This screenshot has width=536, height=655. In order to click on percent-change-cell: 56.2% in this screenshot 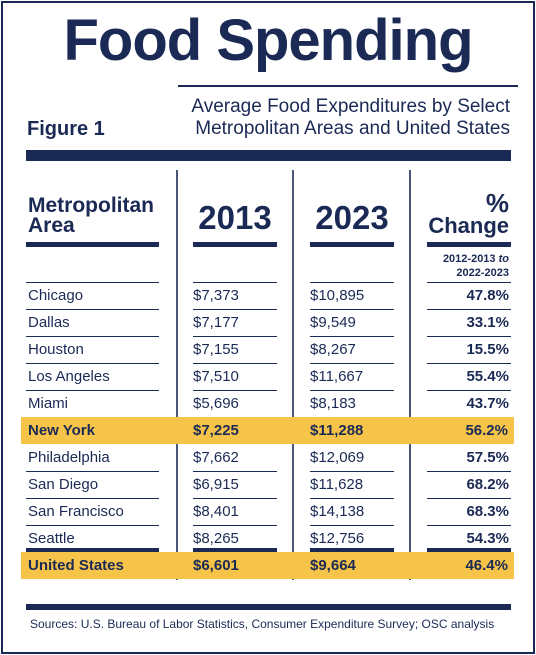, I will do `click(486, 430)`.